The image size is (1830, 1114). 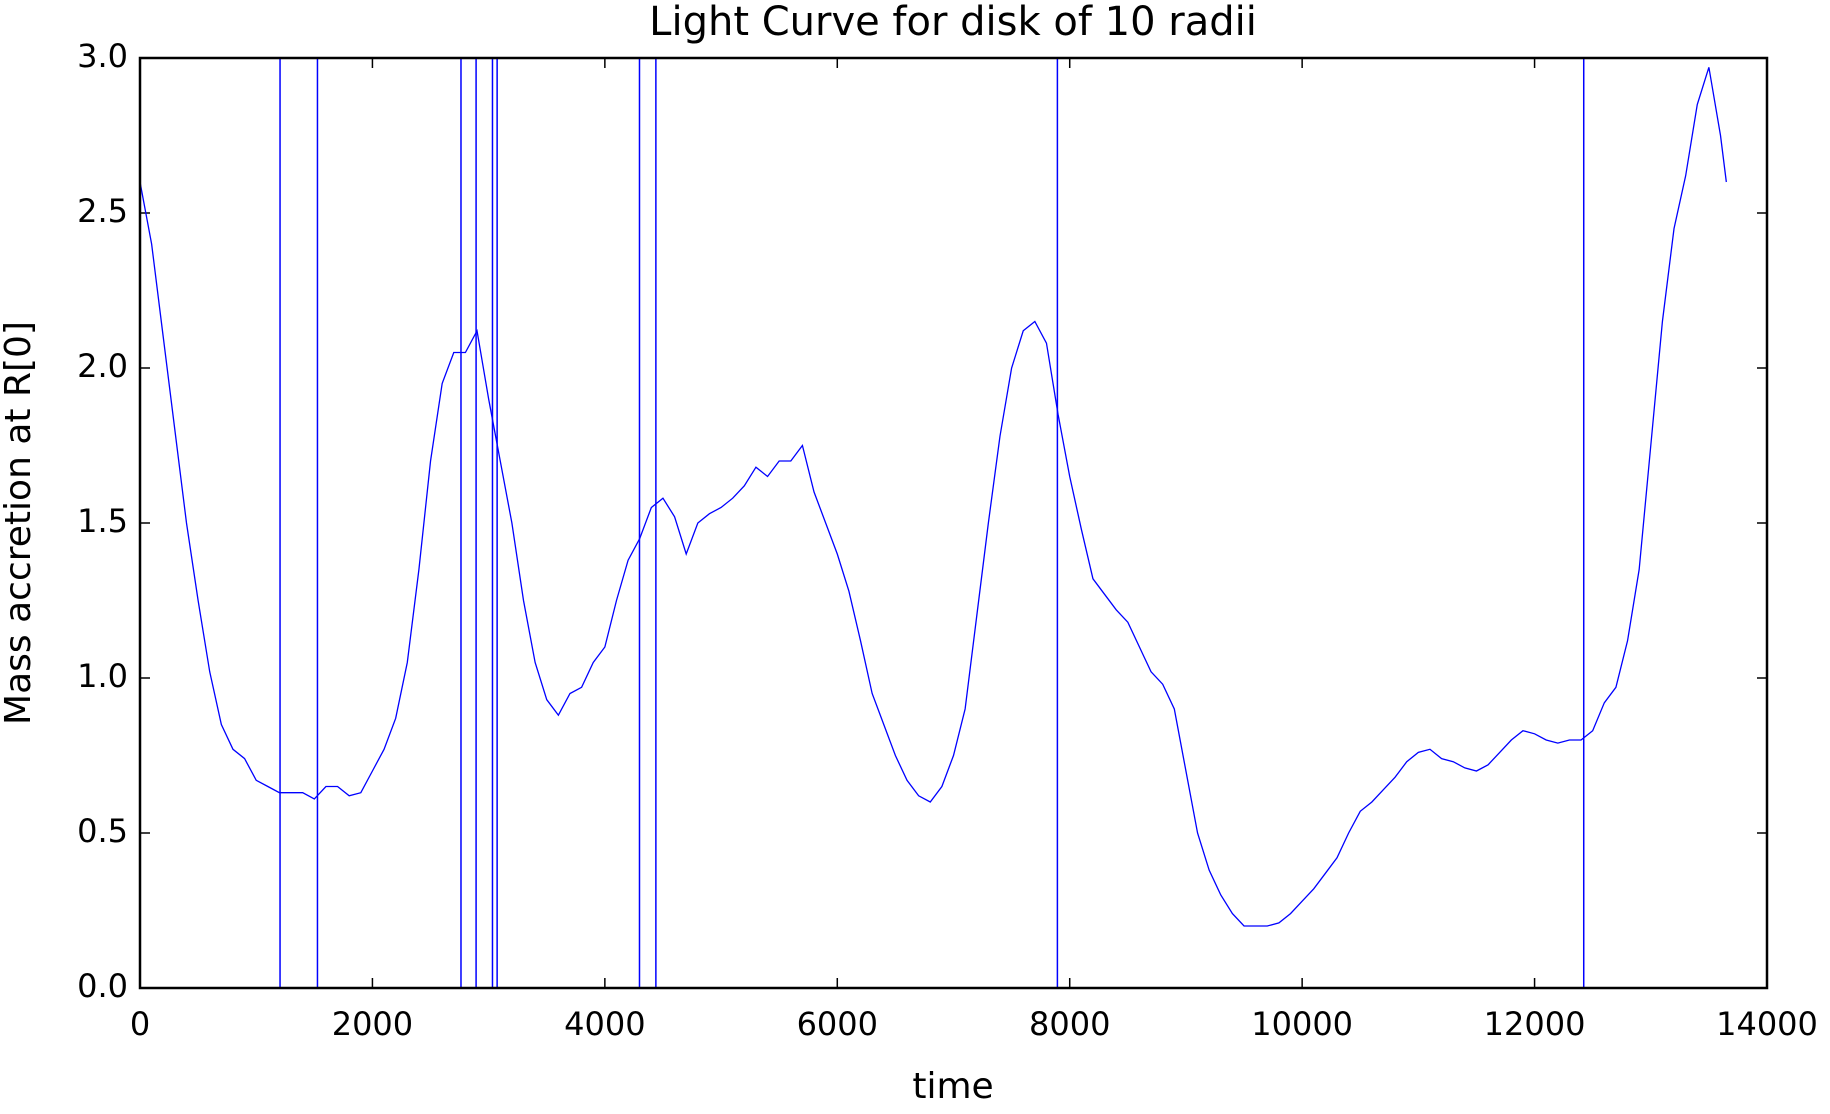 What do you see at coordinates (1767, 1024) in the screenshot?
I see `x-tick-label: 14000` at bounding box center [1767, 1024].